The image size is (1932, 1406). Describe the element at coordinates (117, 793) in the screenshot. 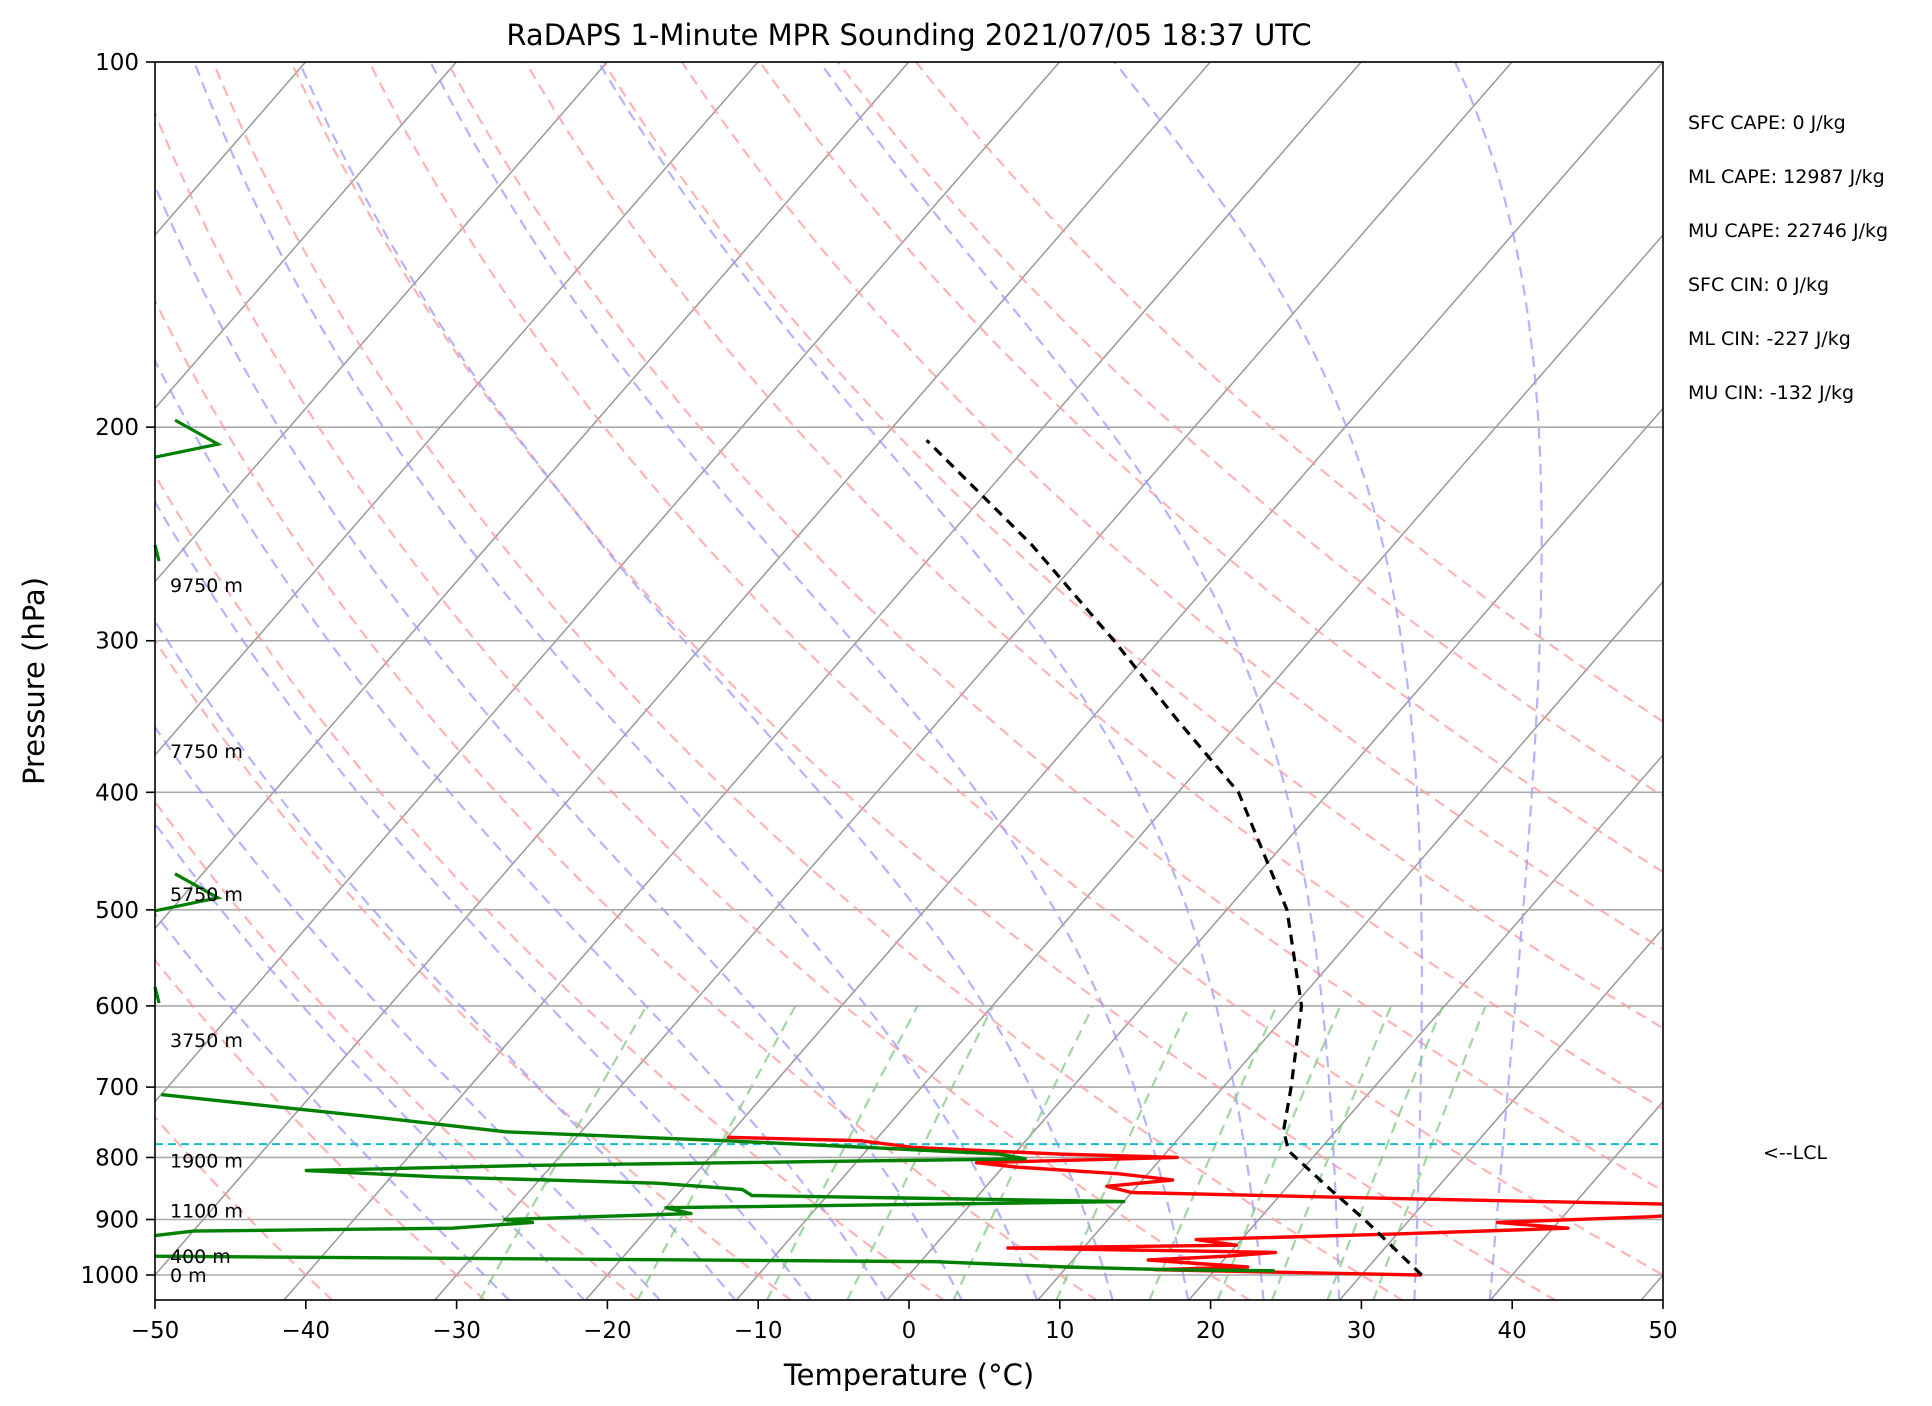

I see `y-tick-label-3: 400` at that location.